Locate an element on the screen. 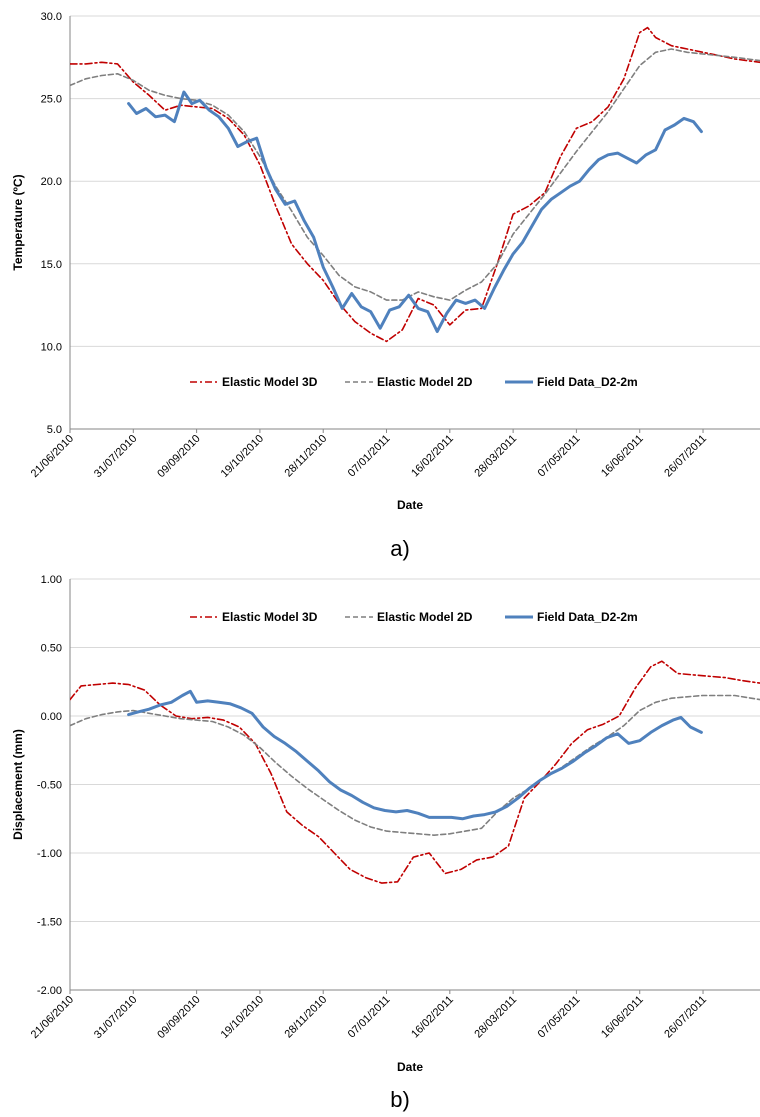 This screenshot has height=1117, width=760. chart1-x-tick-label: 07/05/2011 is located at coordinates (559, 1017).